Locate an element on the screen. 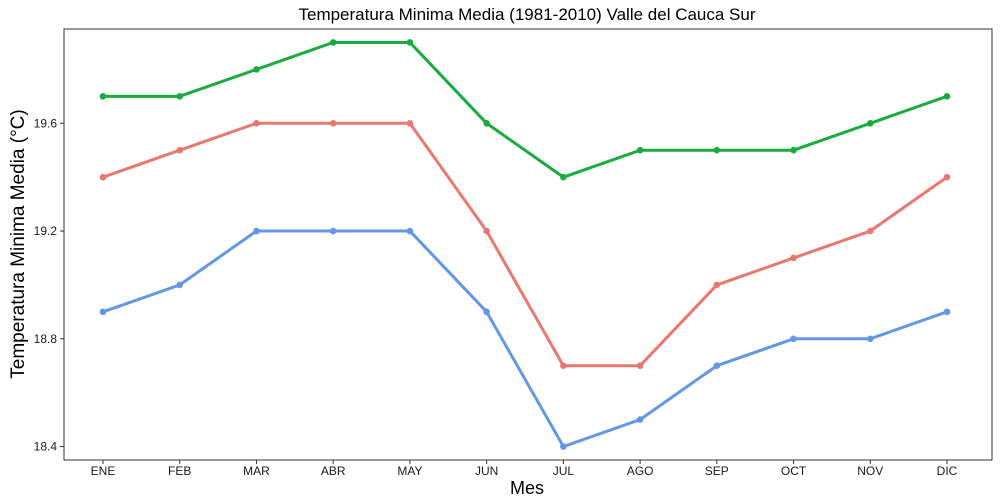 This screenshot has height=500, width=1000. y-tick-label: 19.2 is located at coordinates (46, 231).